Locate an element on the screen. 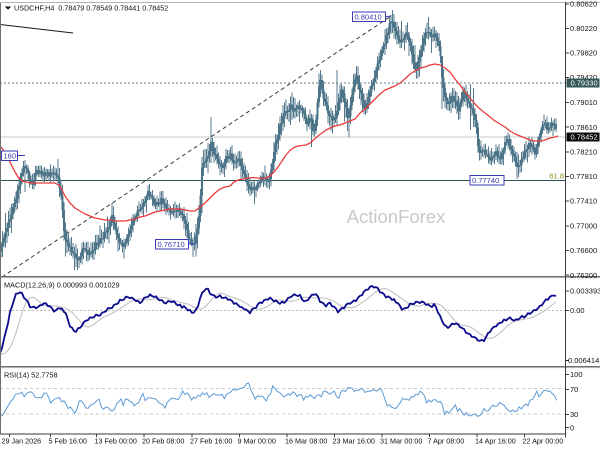  svg-text: 14 Apr 16:00 is located at coordinates (495, 441).